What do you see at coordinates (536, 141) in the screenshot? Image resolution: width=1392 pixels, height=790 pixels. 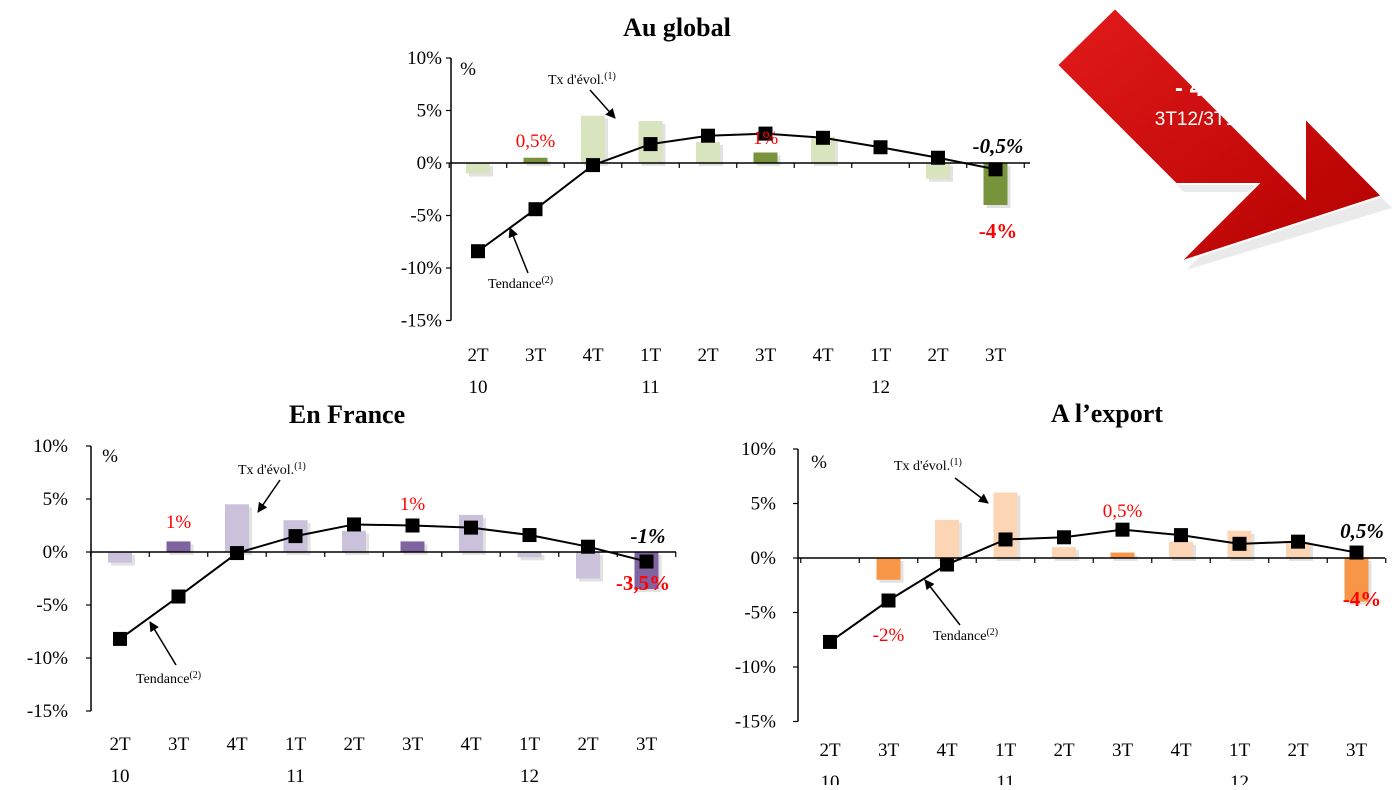 I see `bar-value-label: 0,5%` at bounding box center [536, 141].